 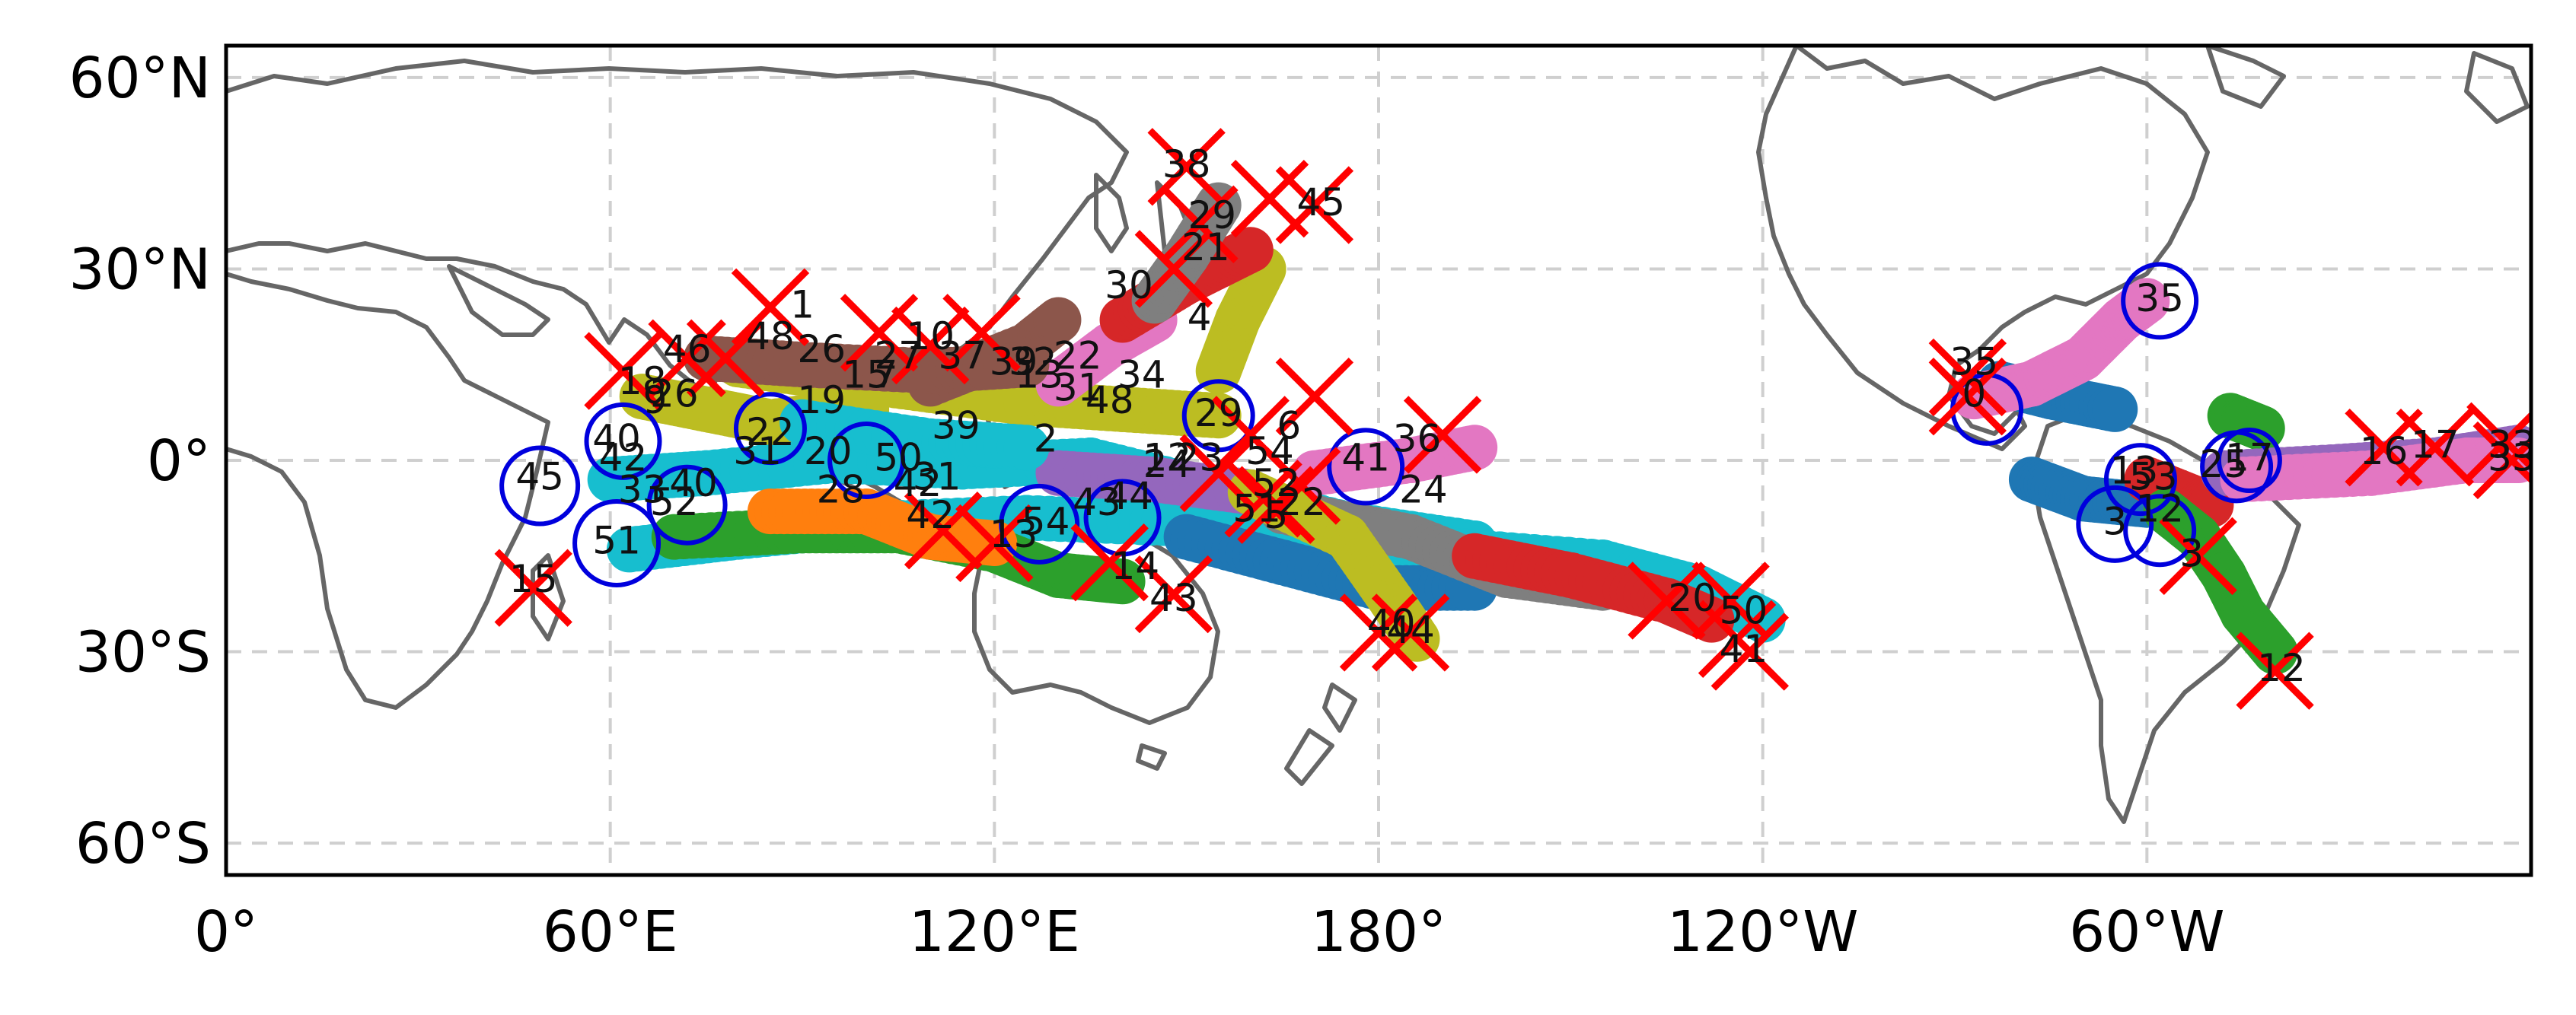 I want to click on track-id-label: 34, so click(x=1141, y=375).